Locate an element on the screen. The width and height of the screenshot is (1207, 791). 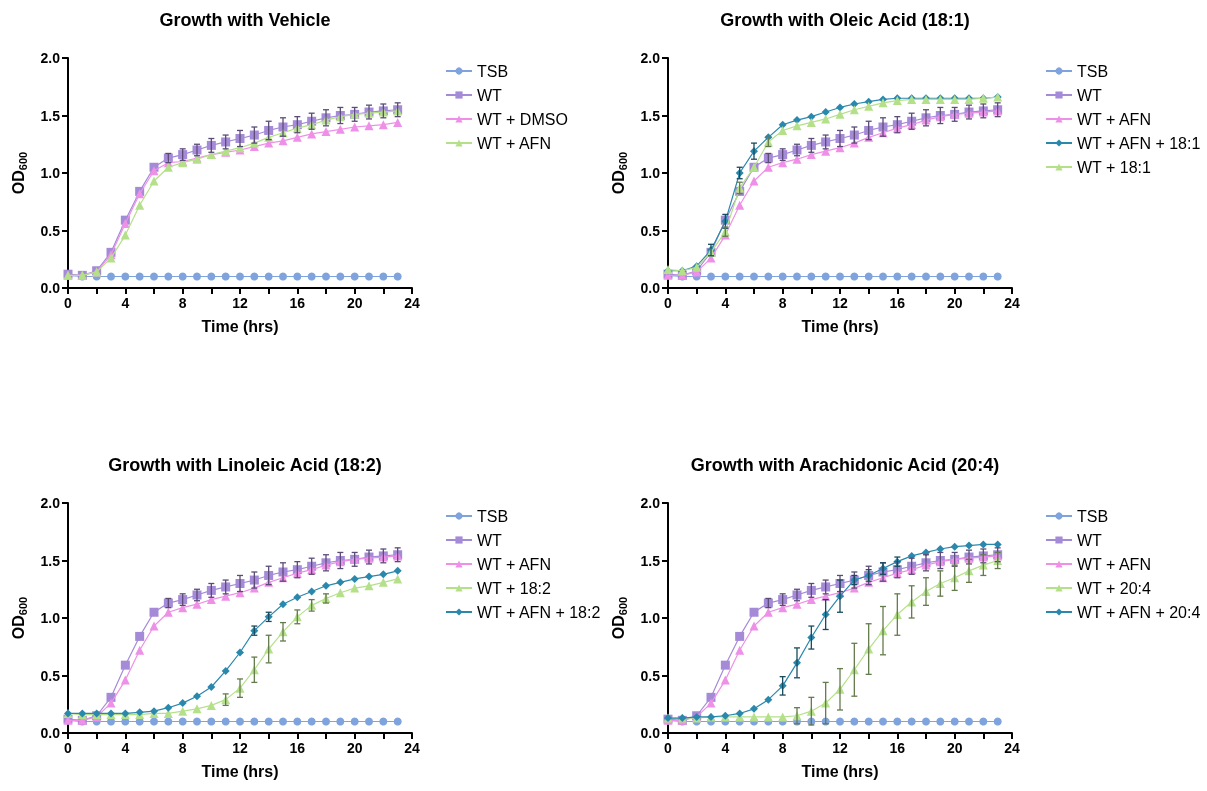
chart-title: Growth with Arachidonic Acid (20:4) is located at coordinates (845, 465).